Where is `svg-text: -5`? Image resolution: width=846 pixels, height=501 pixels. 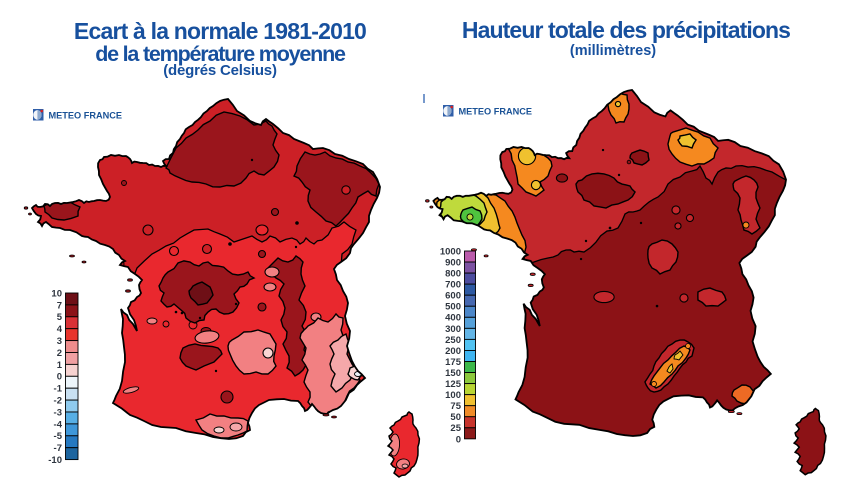 svg-text: -5 is located at coordinates (58, 436).